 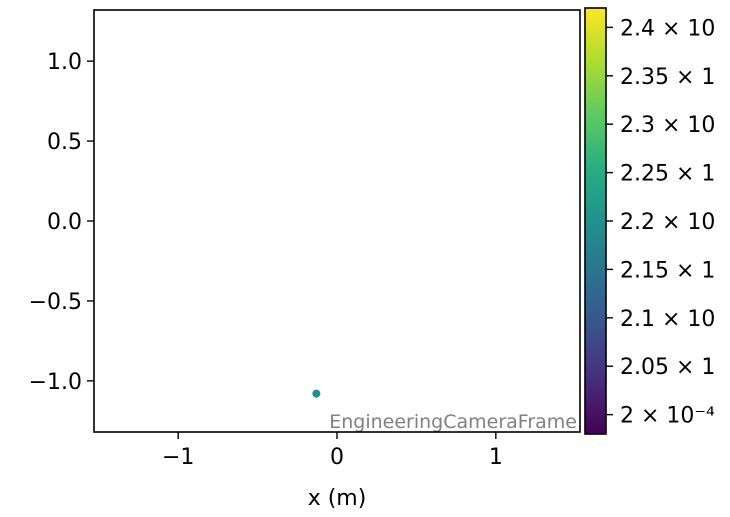 I want to click on colorbar-tick-label: 2.4 × 10, so click(x=667, y=28).